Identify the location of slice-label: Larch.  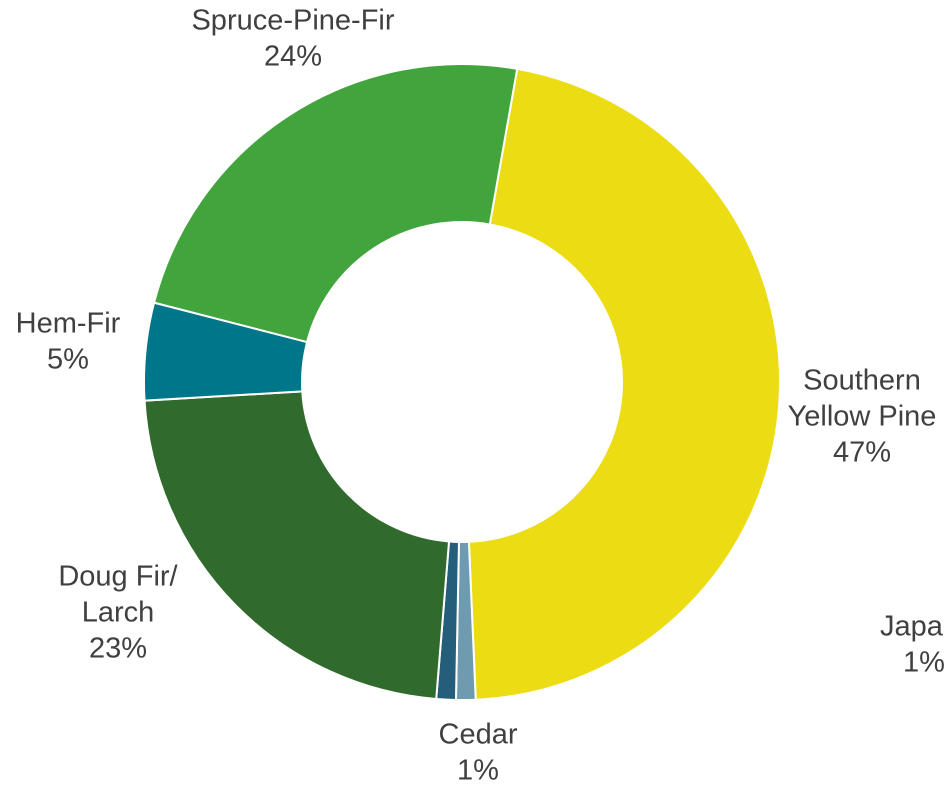
(118, 613).